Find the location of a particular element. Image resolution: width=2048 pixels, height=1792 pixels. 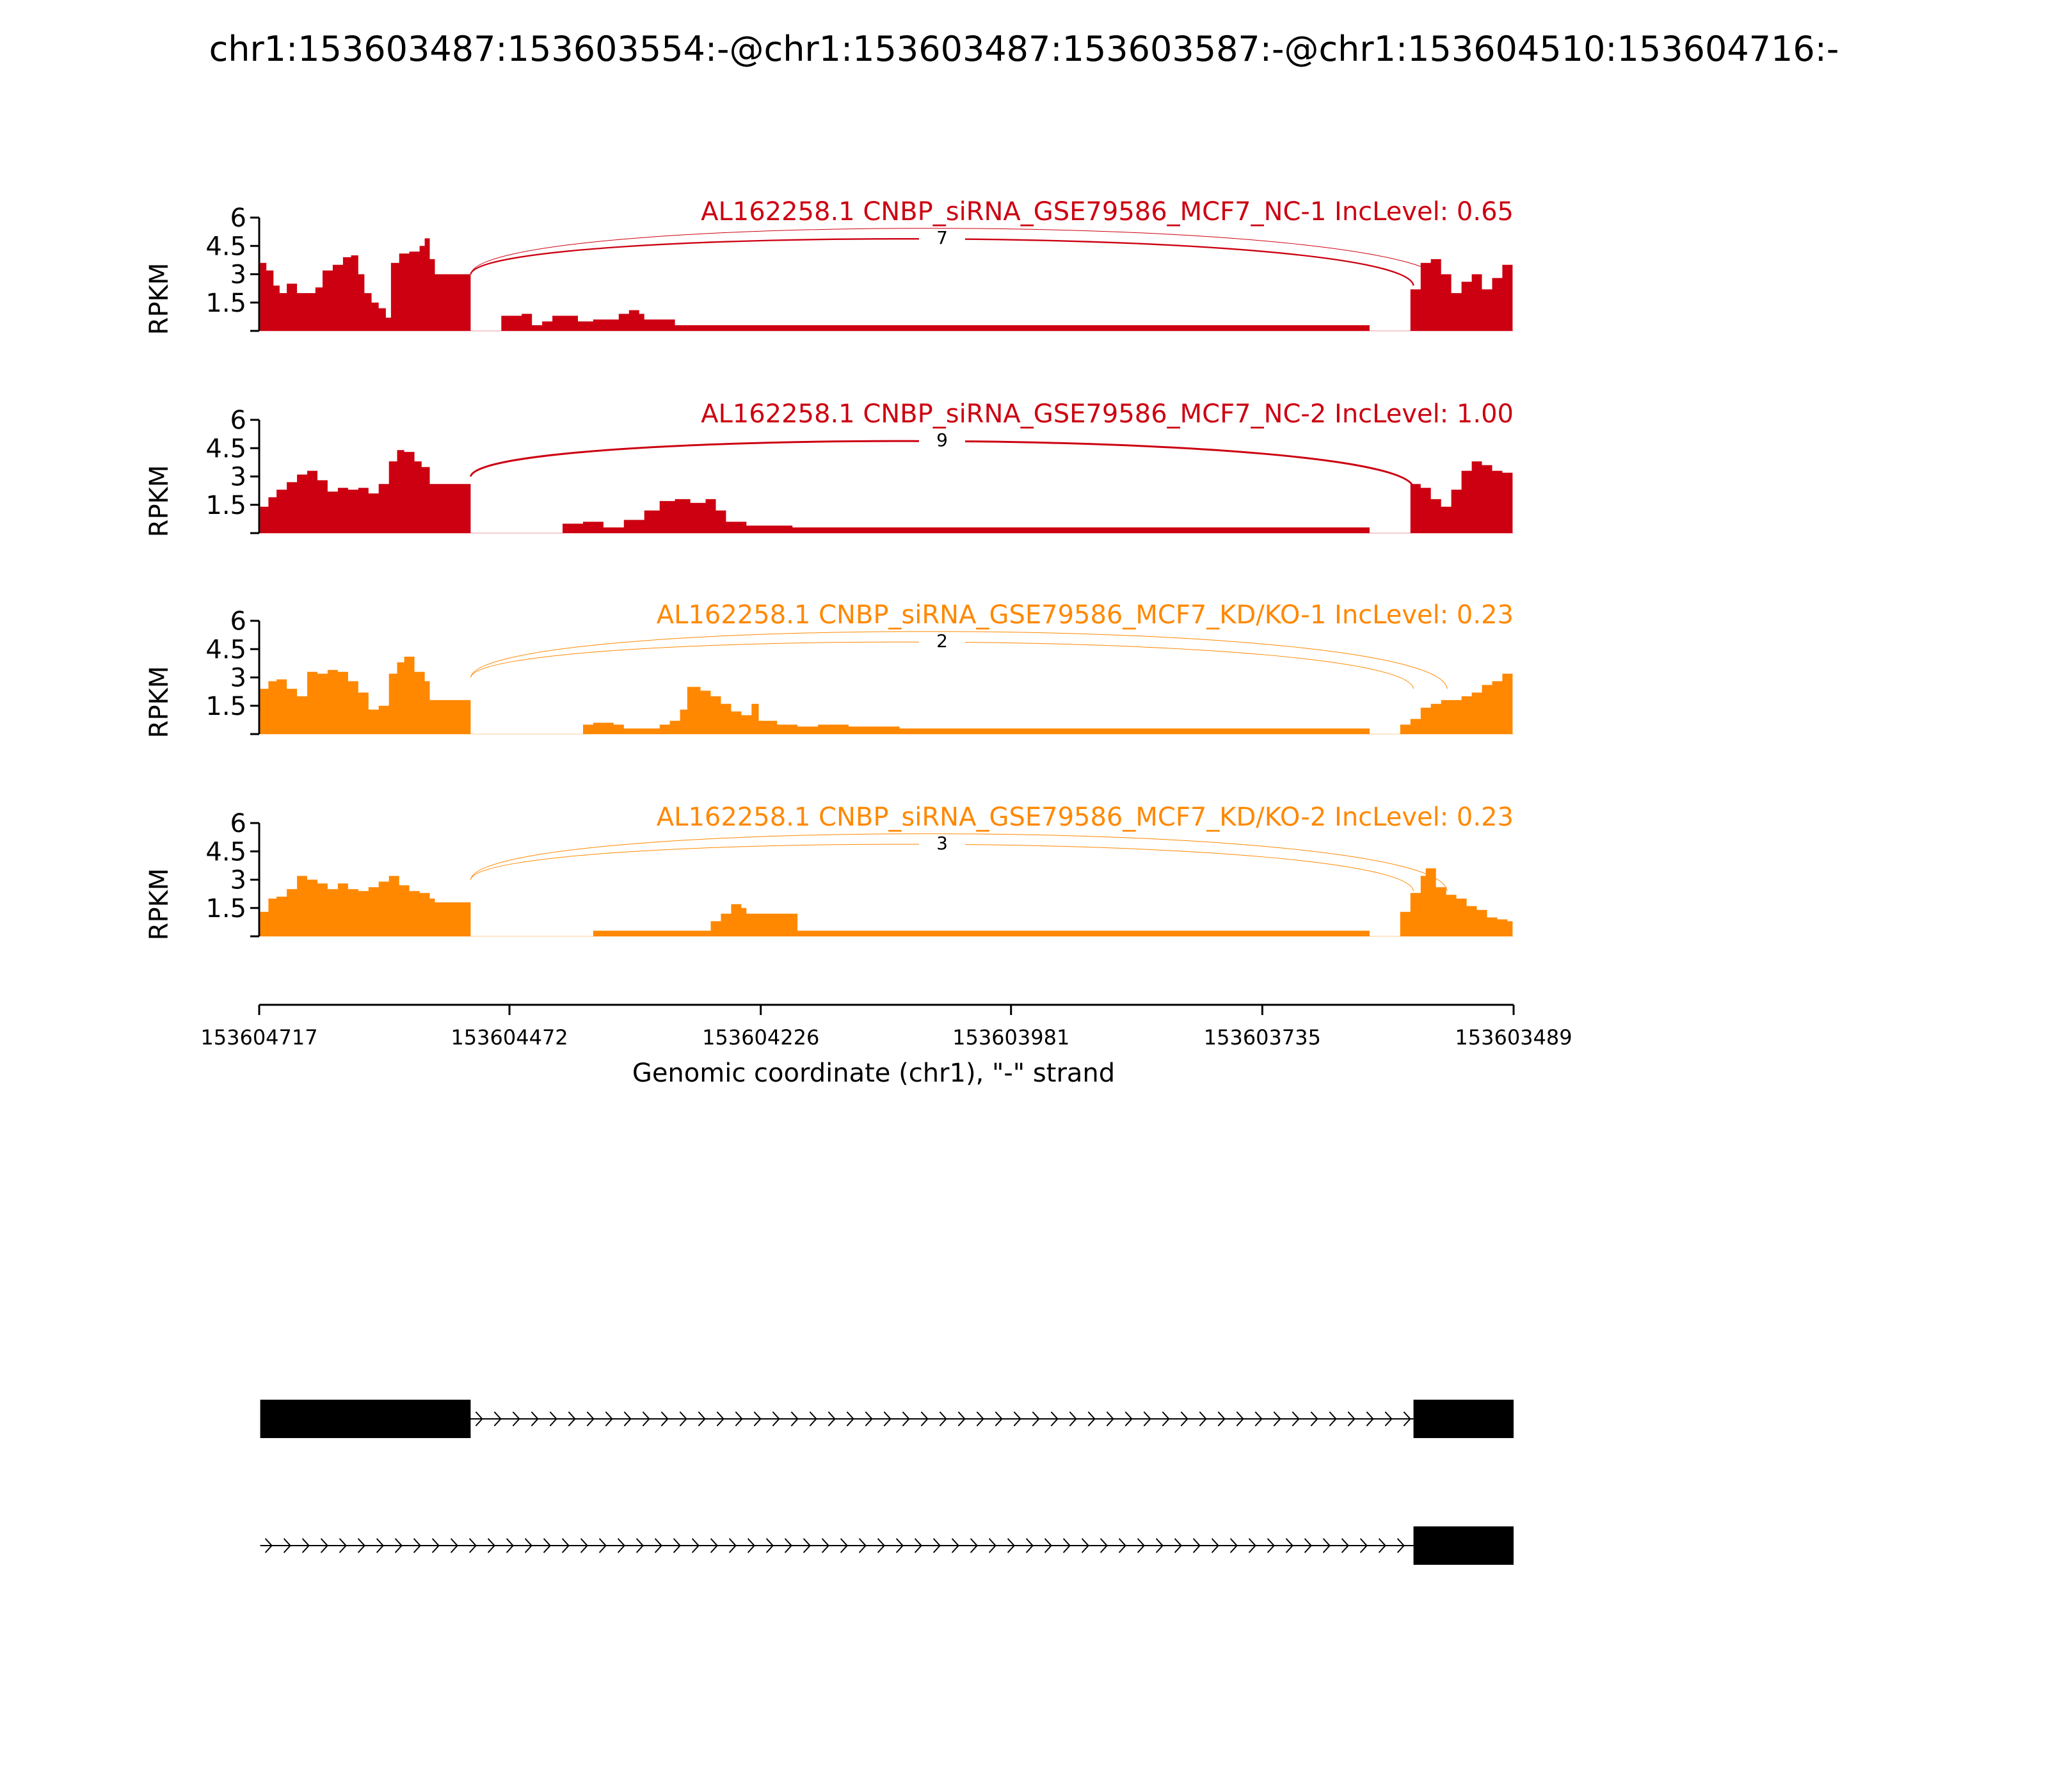

junction-label-box is located at coordinates (941, 843).